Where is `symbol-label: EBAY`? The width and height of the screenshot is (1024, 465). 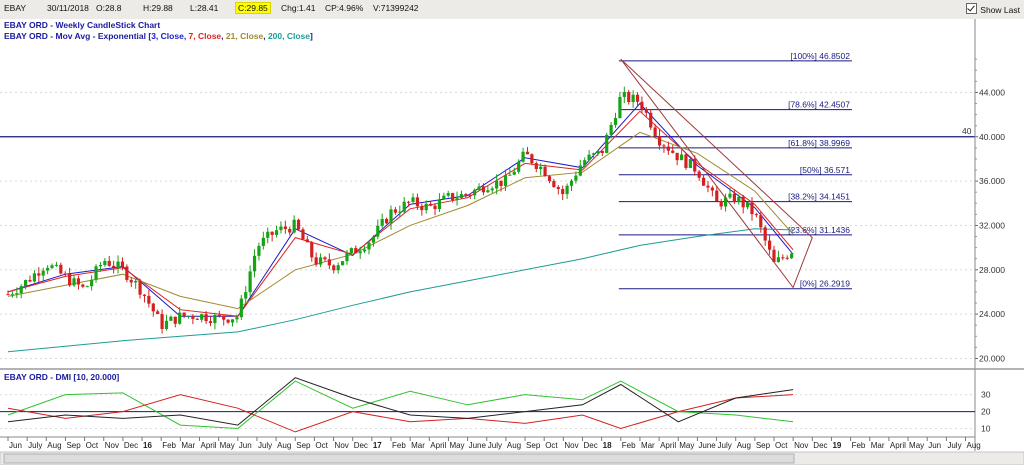 symbol-label: EBAY is located at coordinates (15, 8).